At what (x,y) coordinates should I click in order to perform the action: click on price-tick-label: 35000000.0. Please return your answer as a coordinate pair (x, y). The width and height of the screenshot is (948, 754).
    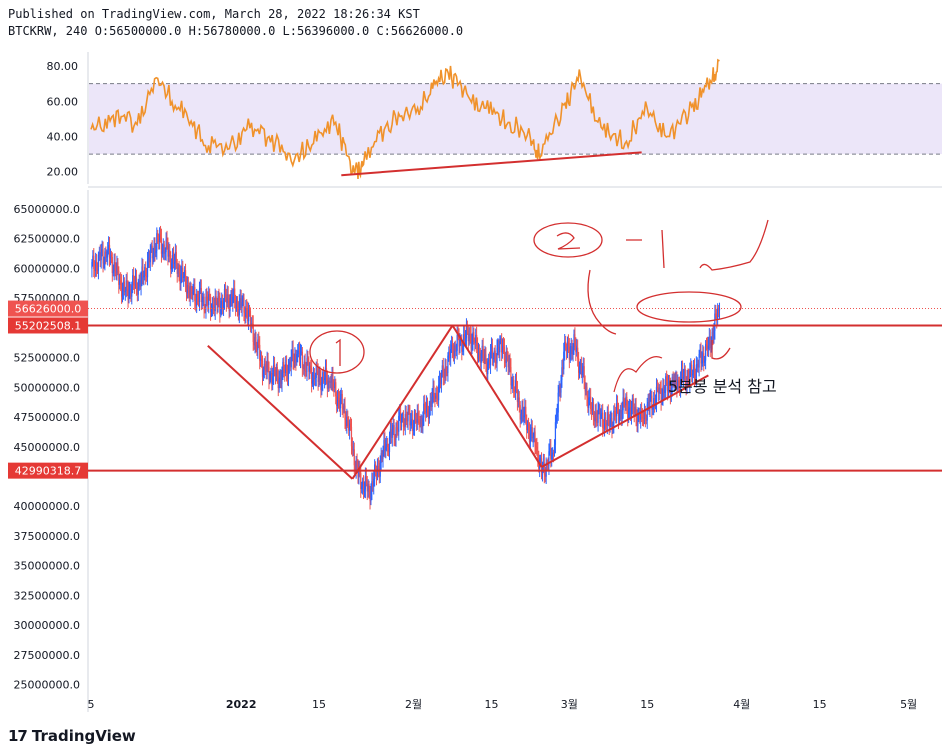
    Looking at the image, I should click on (47, 566).